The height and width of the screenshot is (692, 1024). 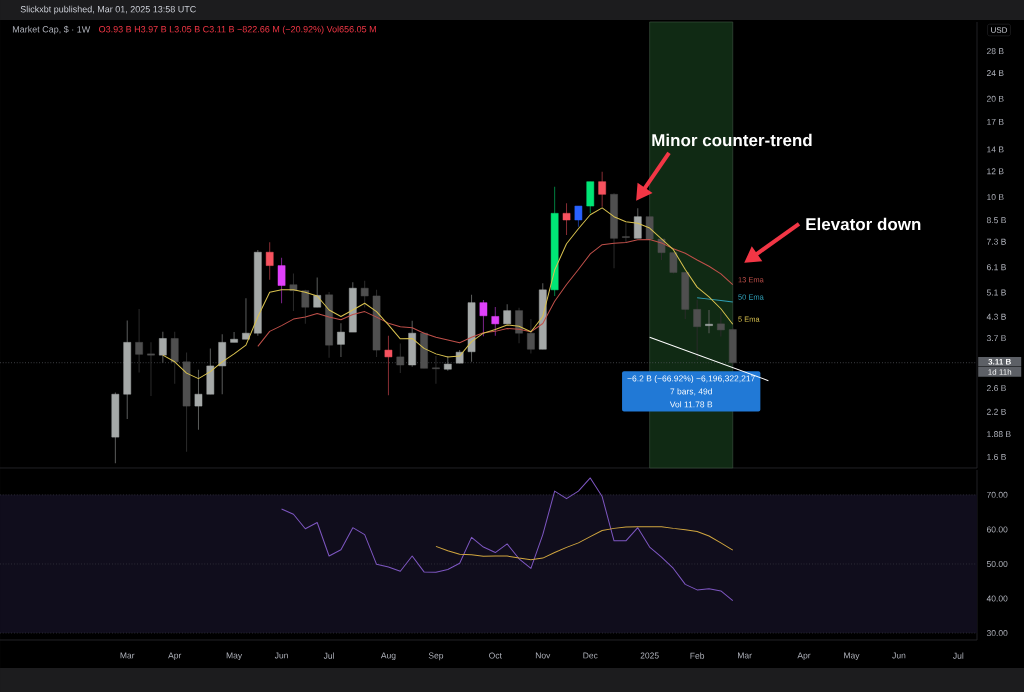 What do you see at coordinates (995, 121) in the screenshot?
I see `y-tick-label: 17 B` at bounding box center [995, 121].